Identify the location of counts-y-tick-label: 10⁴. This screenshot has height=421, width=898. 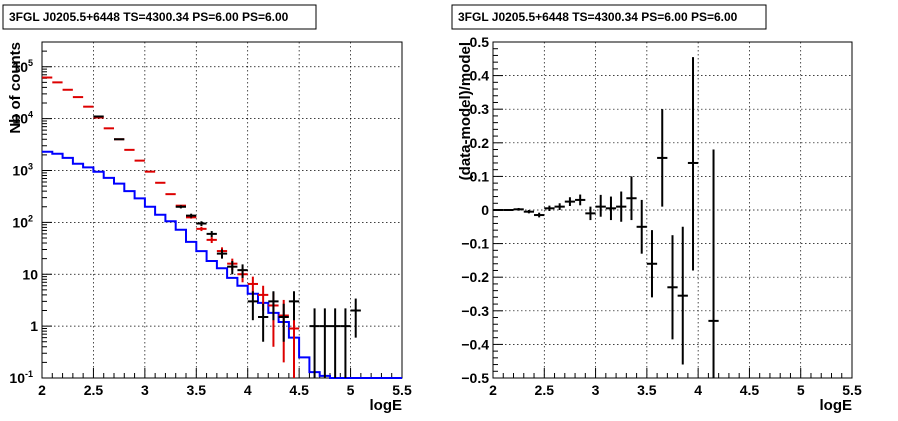
(22, 118).